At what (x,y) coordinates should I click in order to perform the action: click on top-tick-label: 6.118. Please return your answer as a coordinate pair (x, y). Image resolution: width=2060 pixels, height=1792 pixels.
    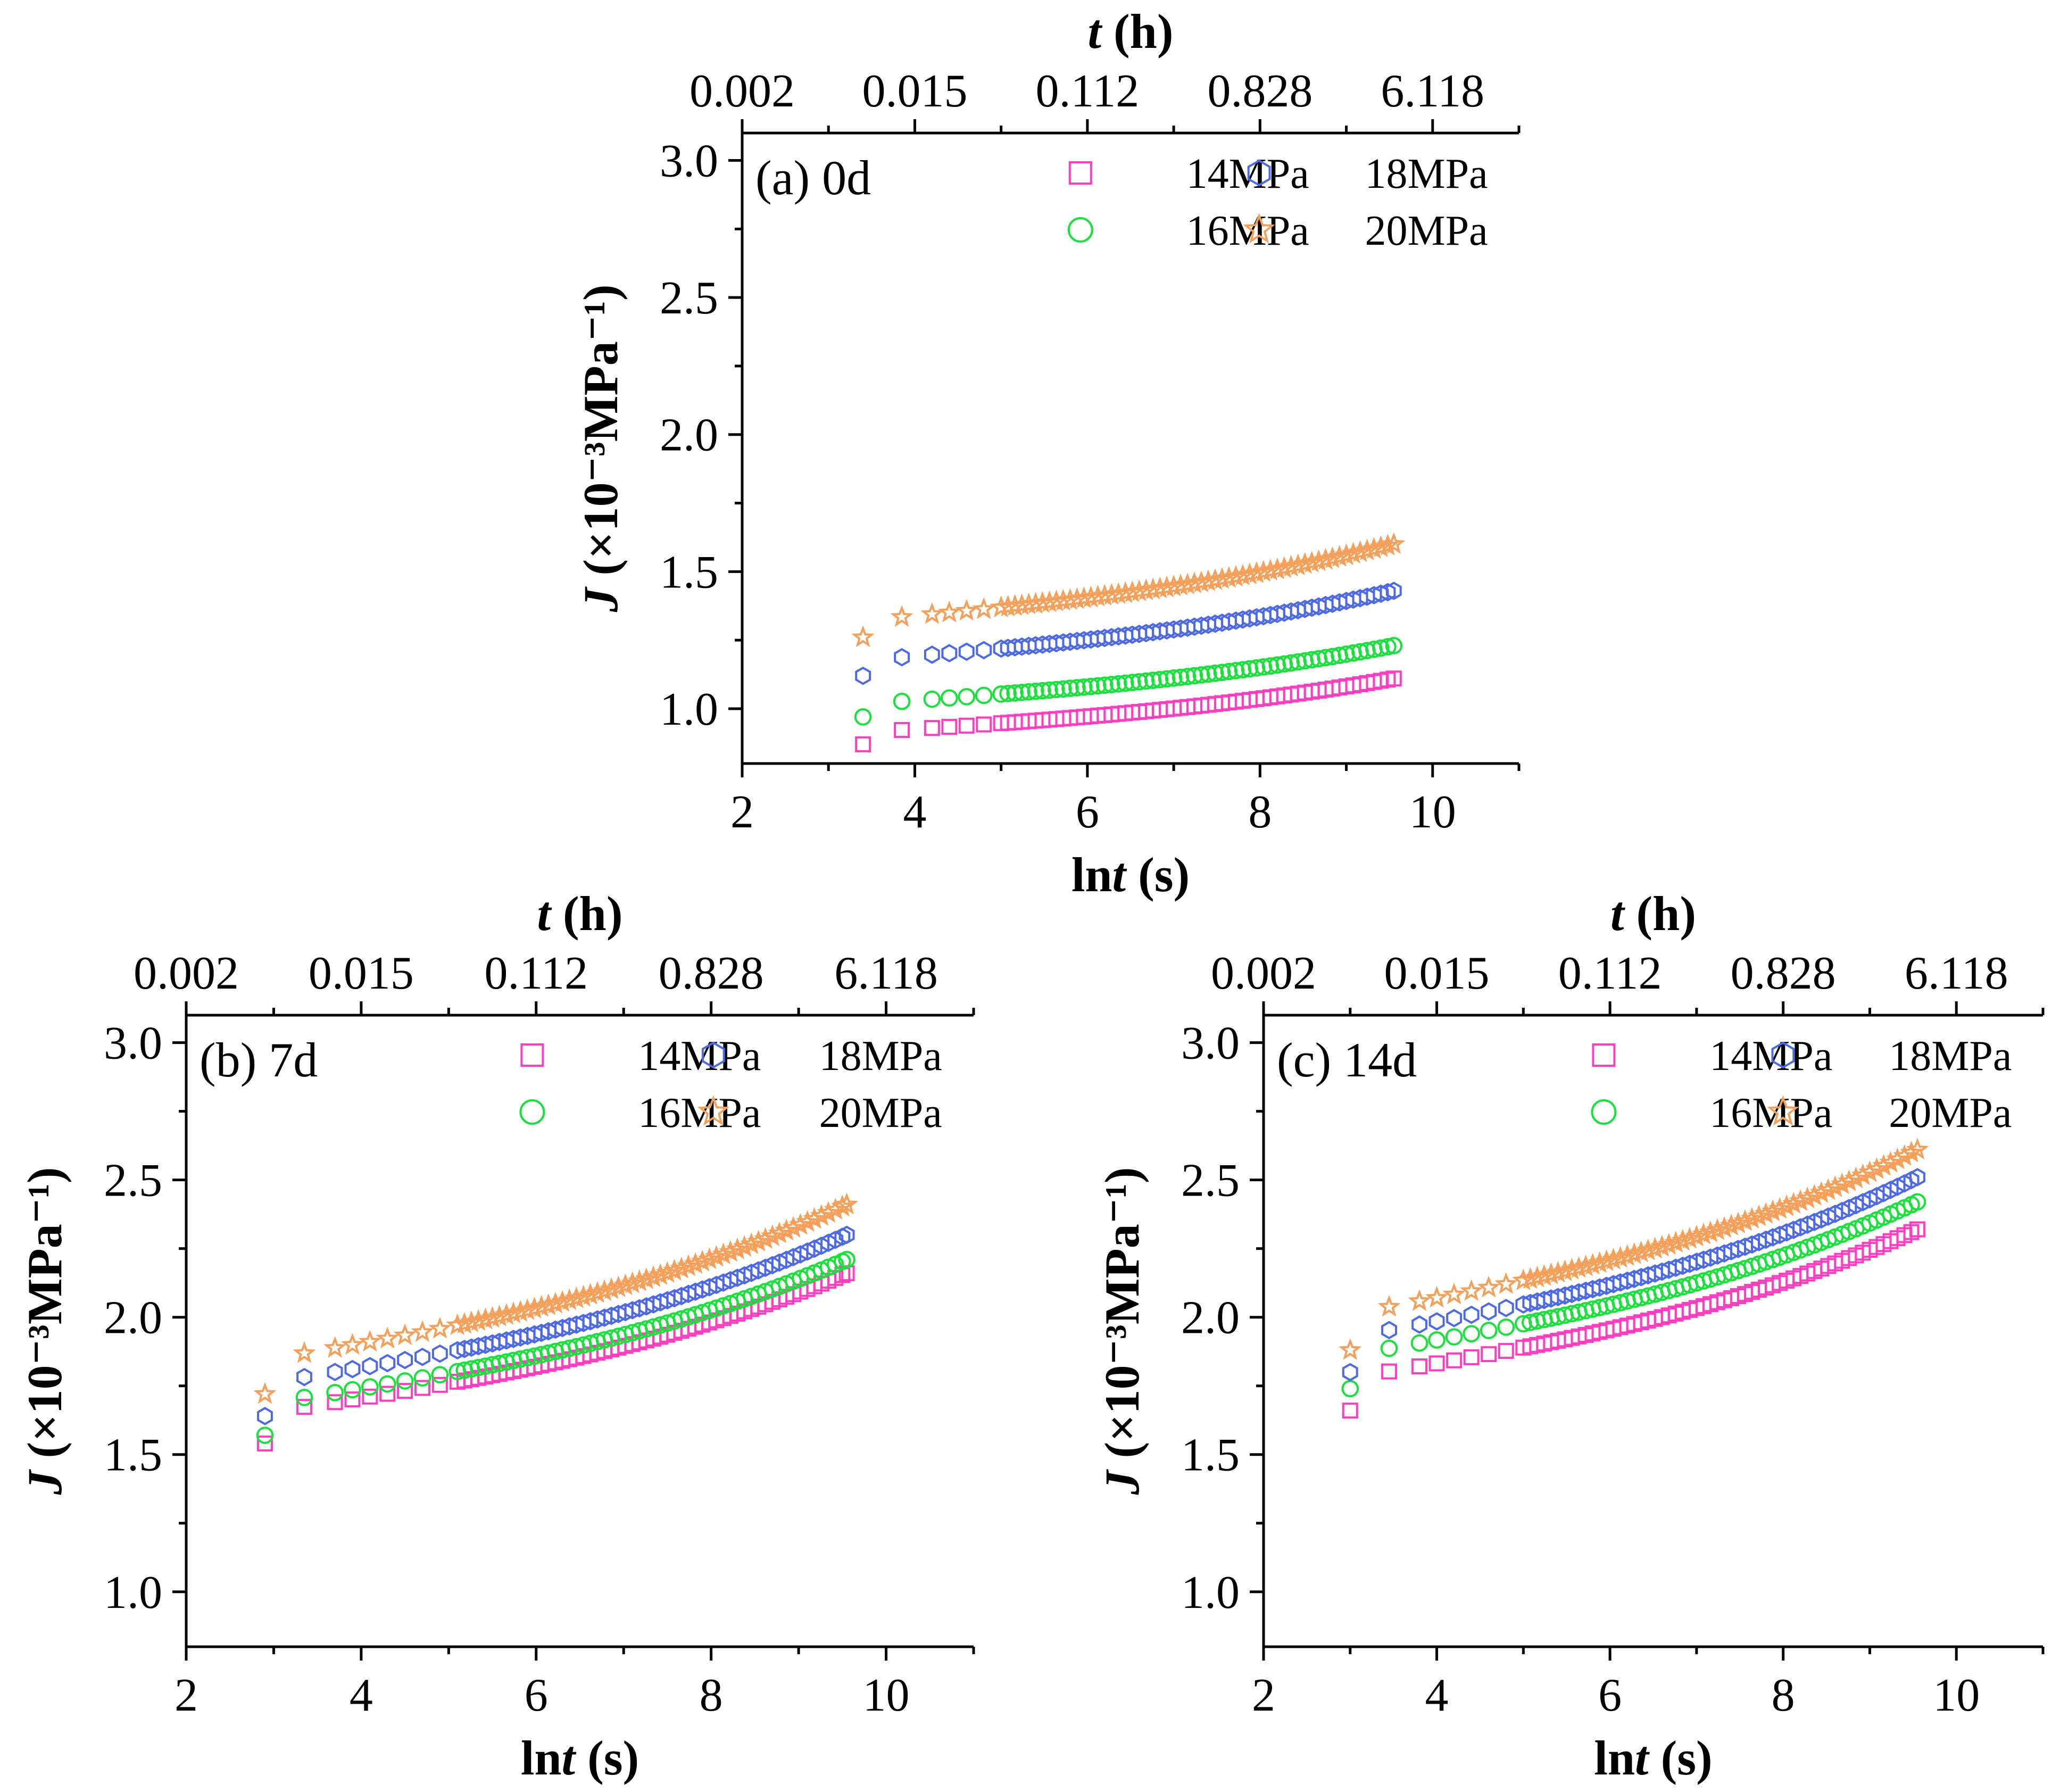
    Looking at the image, I should click on (1433, 91).